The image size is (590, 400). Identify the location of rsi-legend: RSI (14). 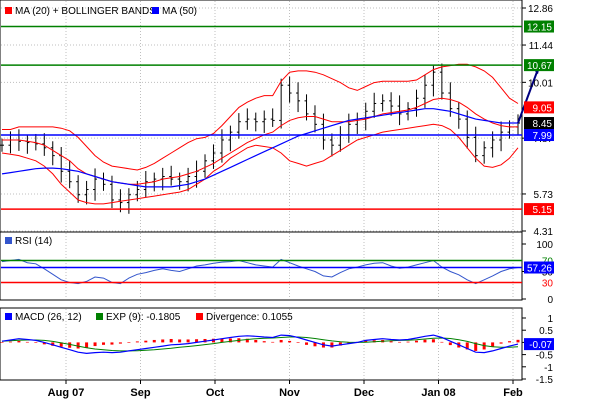
(28, 241).